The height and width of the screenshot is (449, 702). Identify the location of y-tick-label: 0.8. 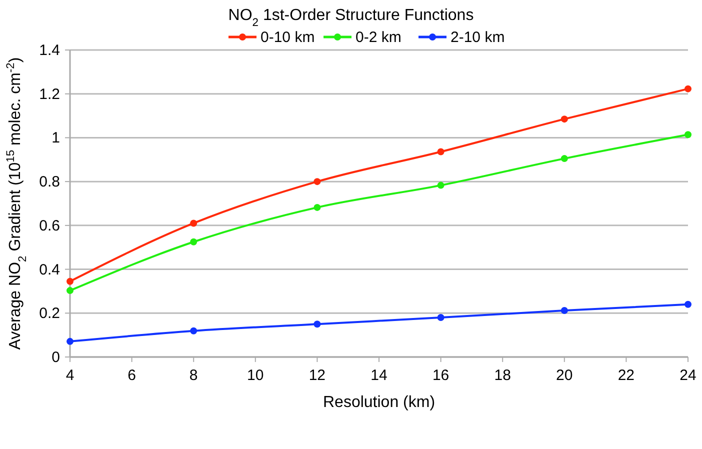
(49, 182).